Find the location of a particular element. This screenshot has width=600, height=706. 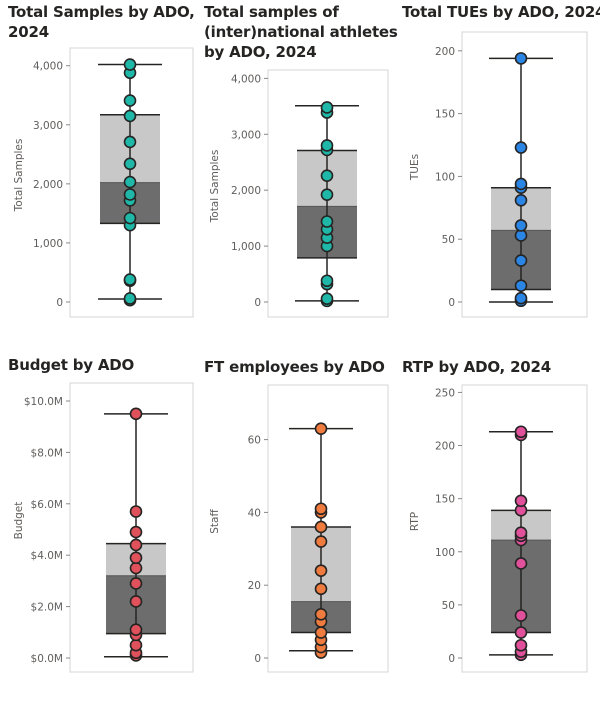

y-tick-label: $4.0M is located at coordinates (47, 556).